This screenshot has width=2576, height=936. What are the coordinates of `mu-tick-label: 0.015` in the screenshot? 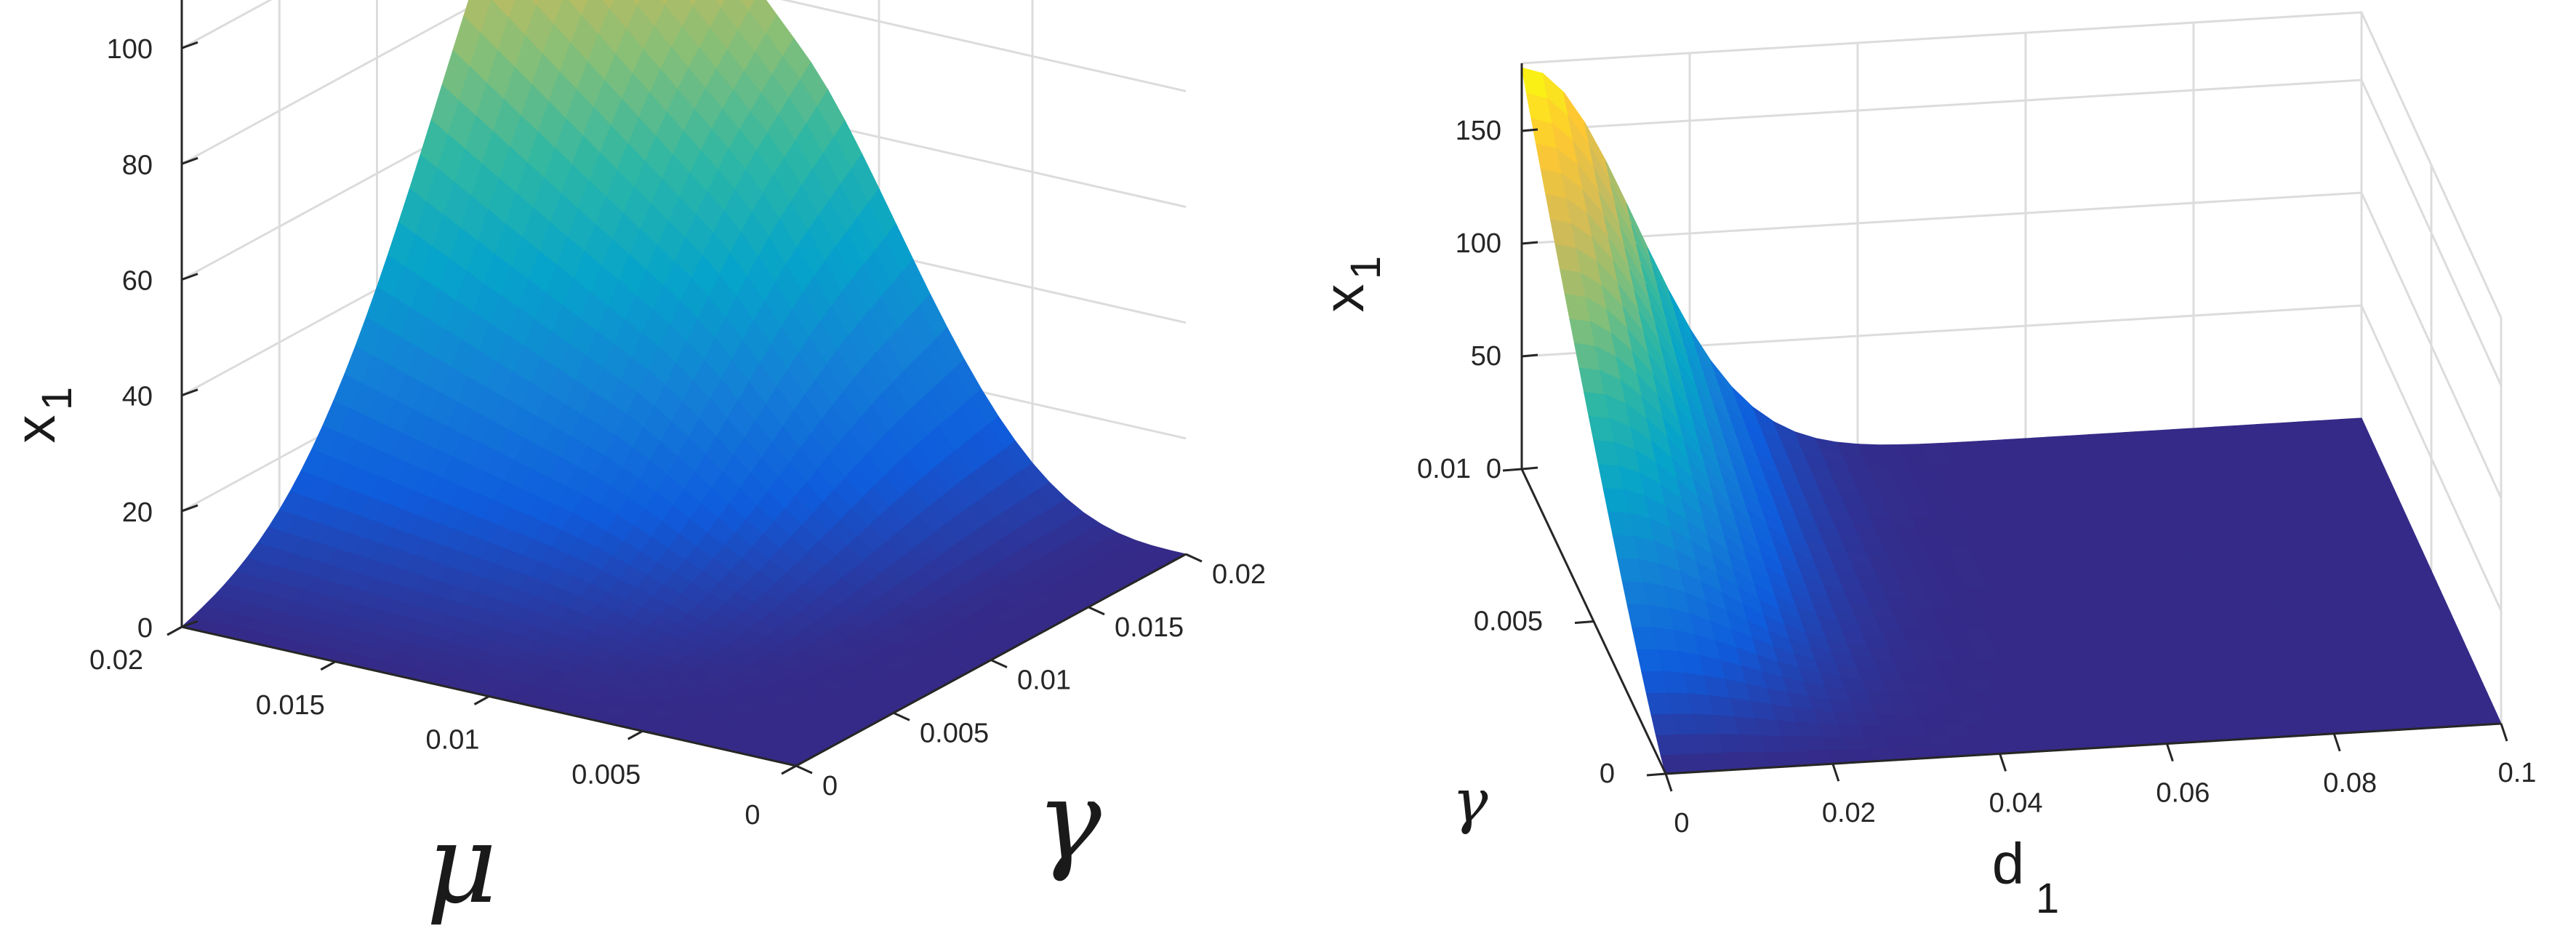 It's located at (290, 705).